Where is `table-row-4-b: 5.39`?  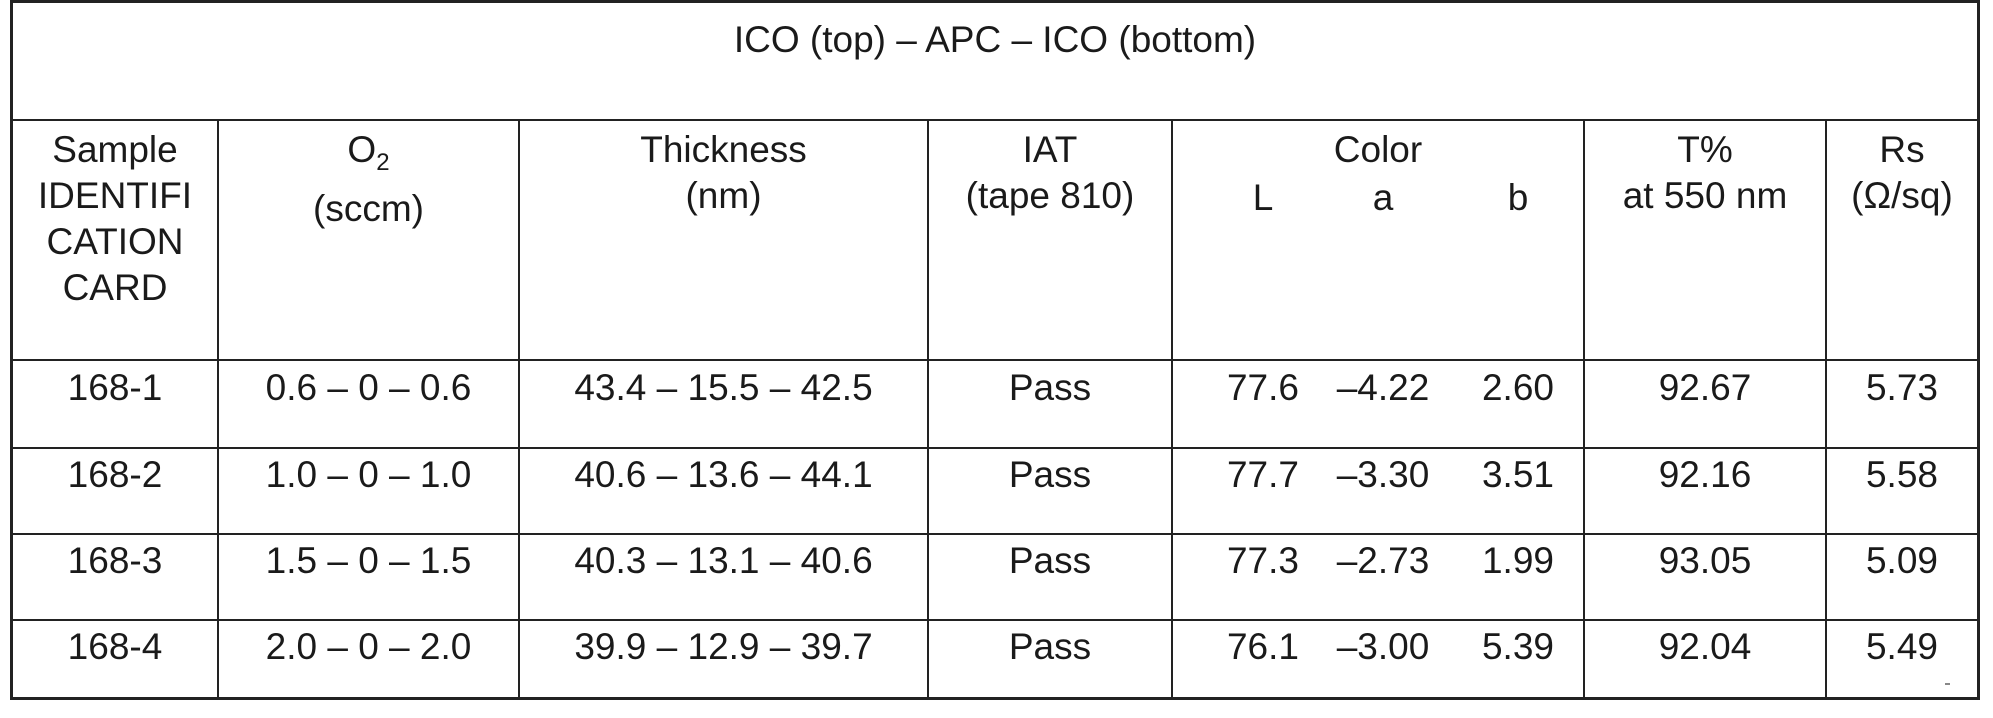
table-row-4-b: 5.39 is located at coordinates (1518, 647).